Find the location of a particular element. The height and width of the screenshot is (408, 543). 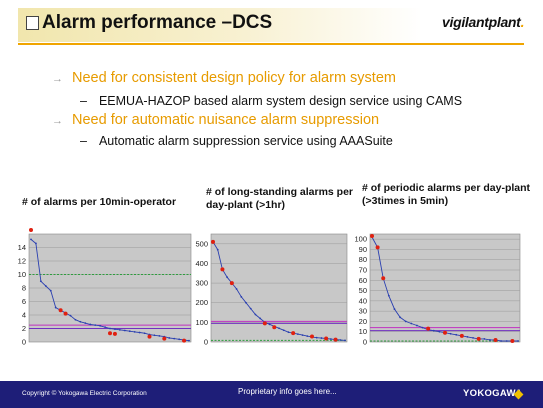

title-divider is located at coordinates (271, 44).